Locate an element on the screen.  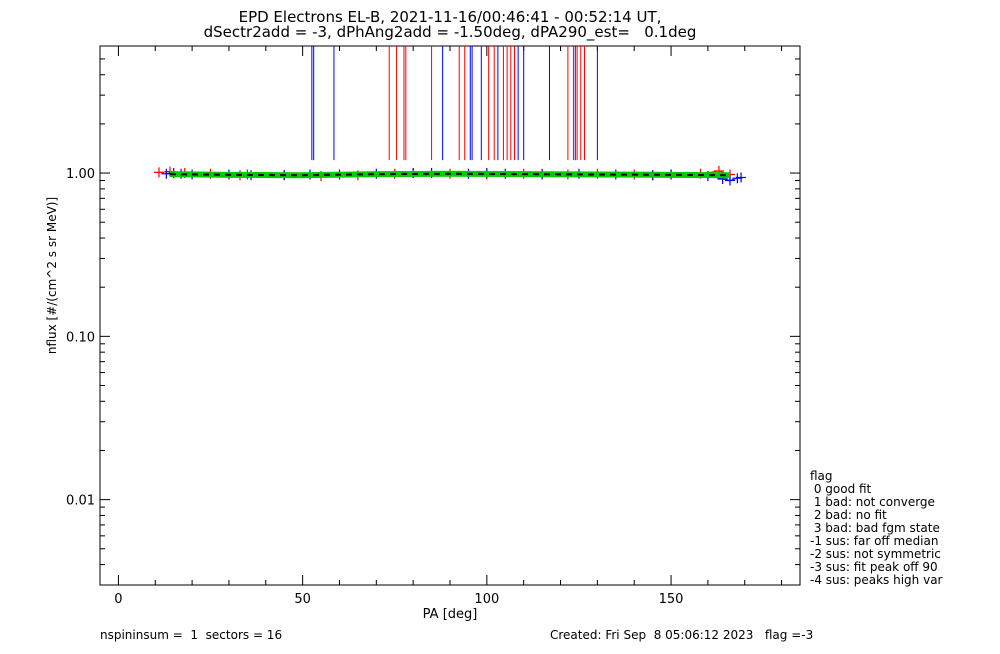
legend-item: -4 sus: peaks high var is located at coordinates (876, 580).